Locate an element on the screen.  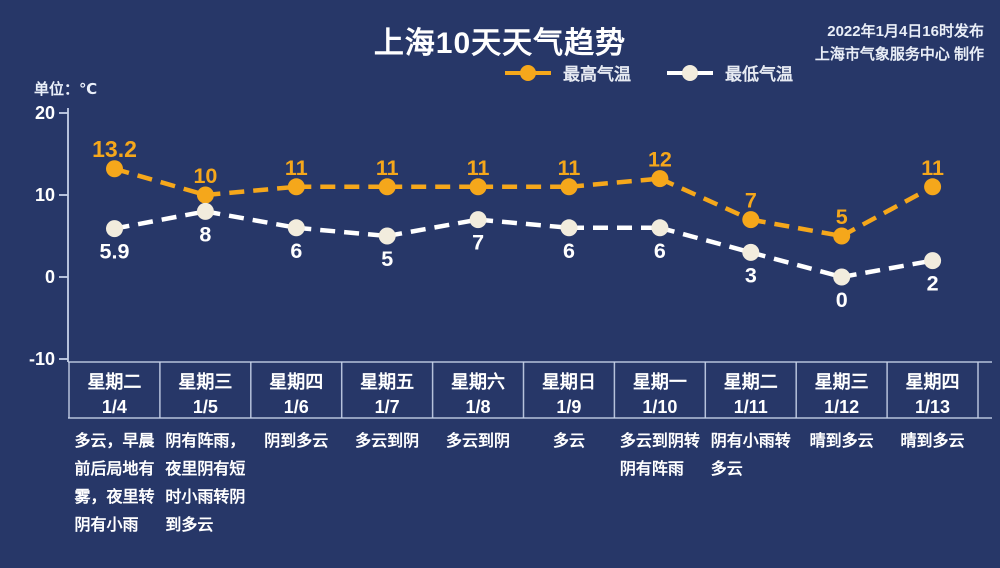
legend-label: 最低气温 is located at coordinates (759, 74).